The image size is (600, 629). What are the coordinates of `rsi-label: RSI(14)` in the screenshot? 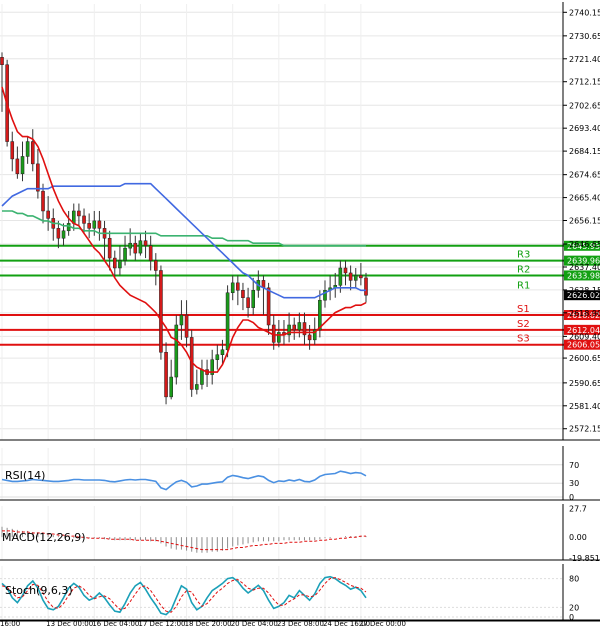 It's located at (25, 475).